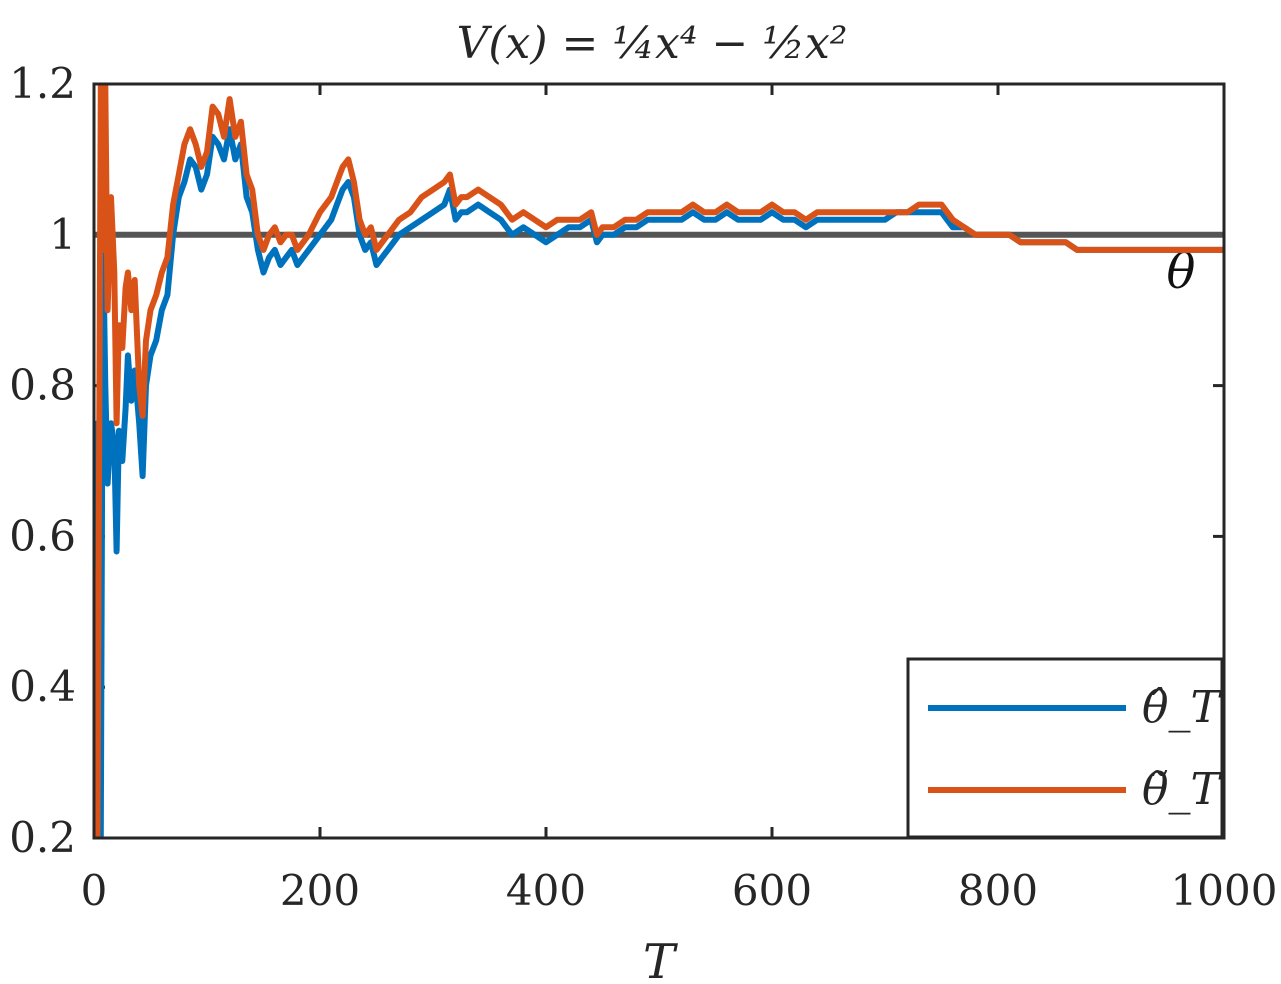  I want to click on y-tick-label: 1, so click(62, 234).